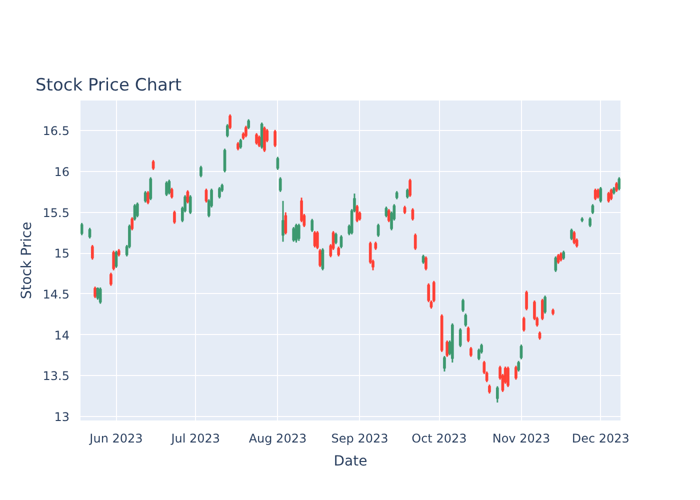 The image size is (700, 500). I want to click on y-tick-label: 13, so click(62, 417).